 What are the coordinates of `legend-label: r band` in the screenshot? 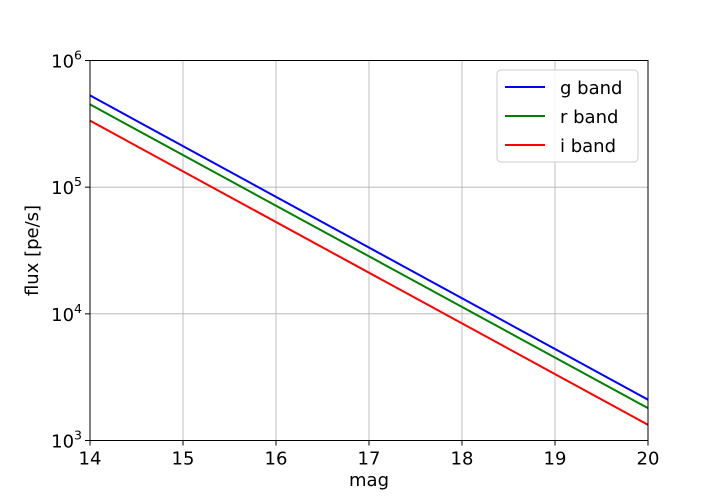 It's located at (589, 117).